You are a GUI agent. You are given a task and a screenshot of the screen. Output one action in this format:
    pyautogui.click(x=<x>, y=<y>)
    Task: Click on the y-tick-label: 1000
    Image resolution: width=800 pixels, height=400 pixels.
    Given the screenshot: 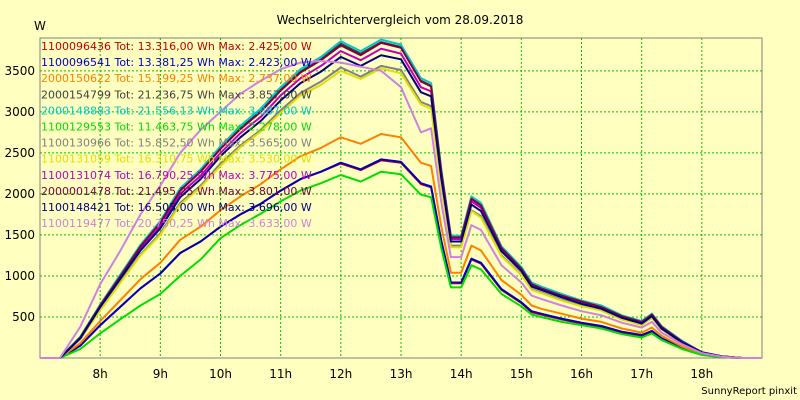 What is the action you would take?
    pyautogui.click(x=19, y=276)
    